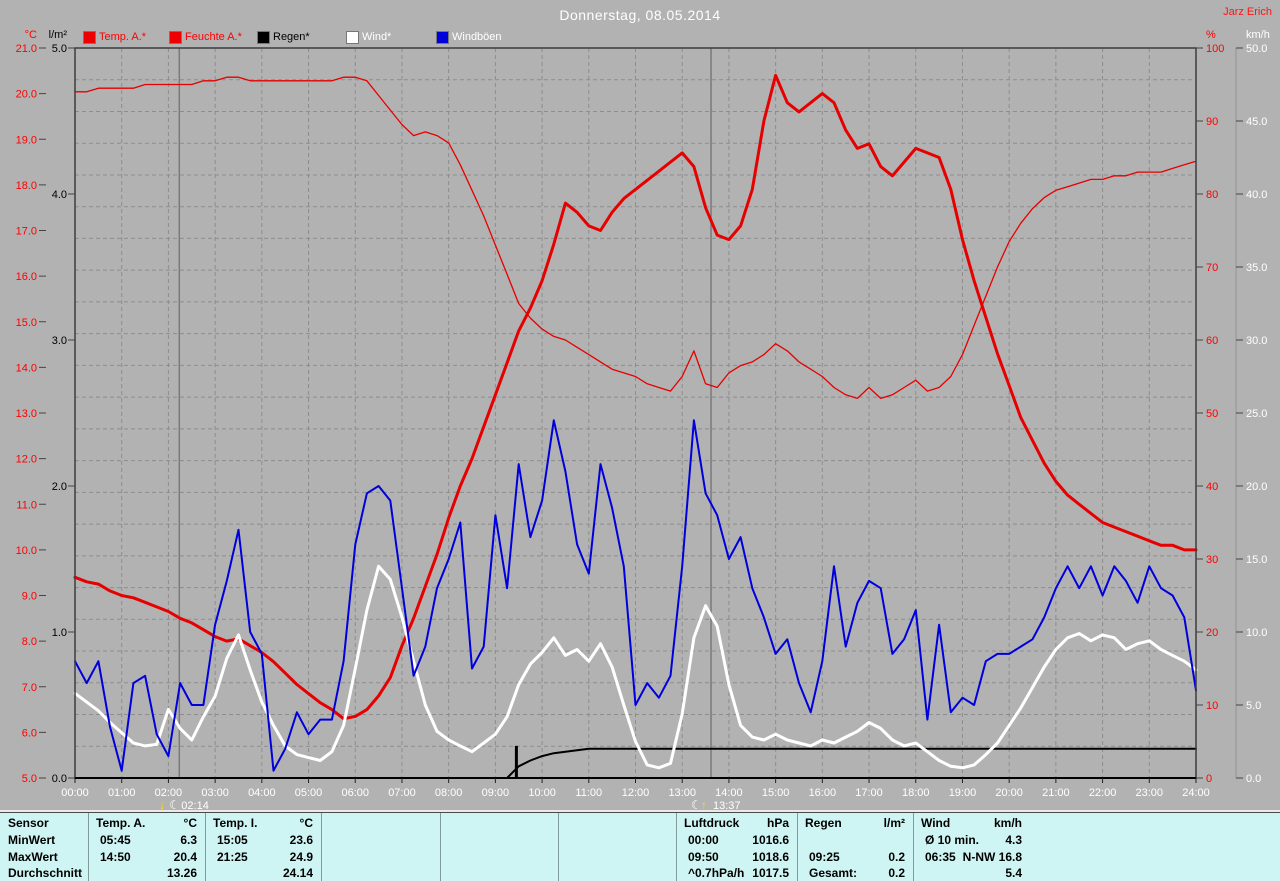 This screenshot has height=881, width=1280. I want to click on x-tick-label: 24:00, so click(1196, 793).